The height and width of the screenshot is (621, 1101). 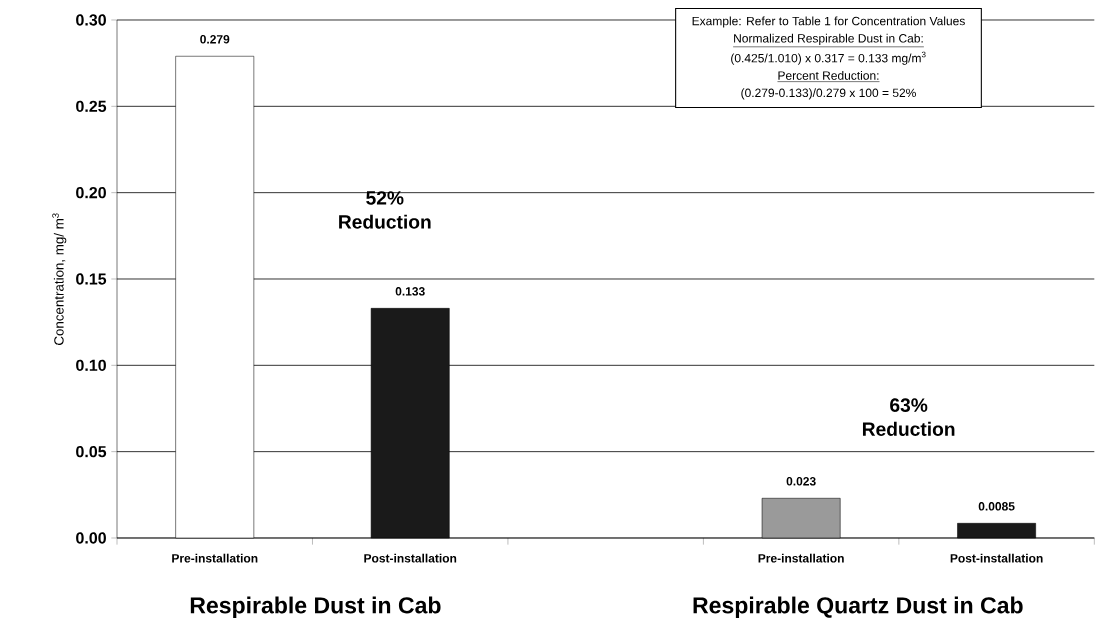 I want to click on data-label: 0.133, so click(x=410, y=291).